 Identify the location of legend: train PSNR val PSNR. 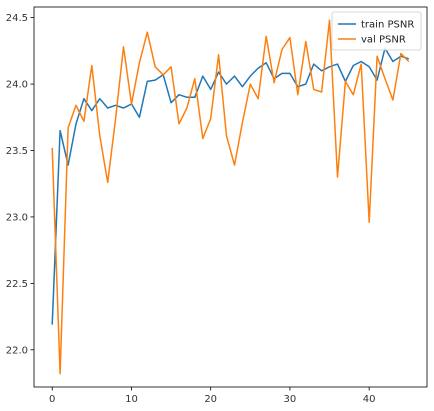
(376, 31).